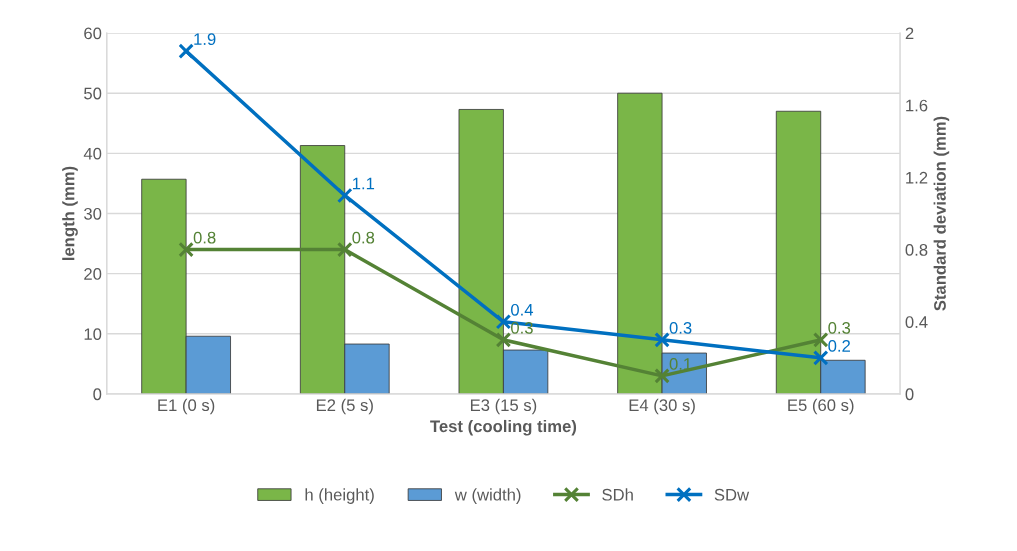 The height and width of the screenshot is (551, 1017). Describe the element at coordinates (93, 334) in the screenshot. I see `y-tick-label: 10` at that location.